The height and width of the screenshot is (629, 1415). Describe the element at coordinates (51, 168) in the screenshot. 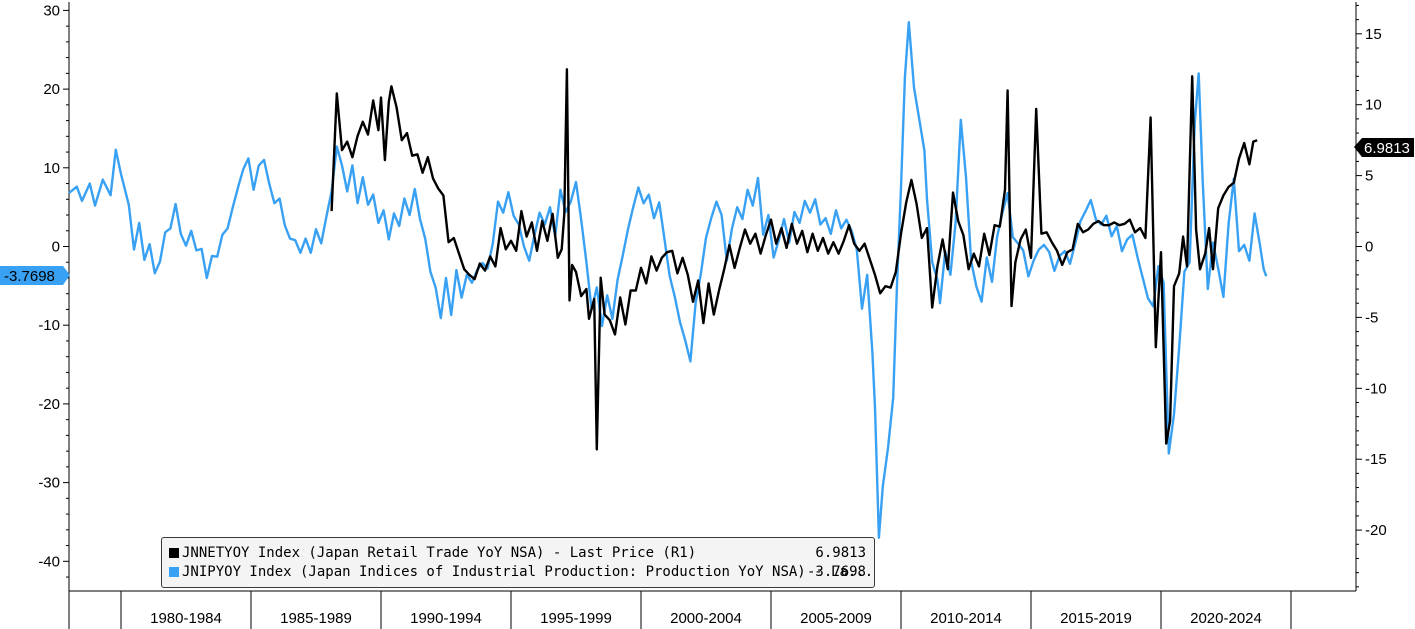

I see `left-tick-label: 10` at that location.